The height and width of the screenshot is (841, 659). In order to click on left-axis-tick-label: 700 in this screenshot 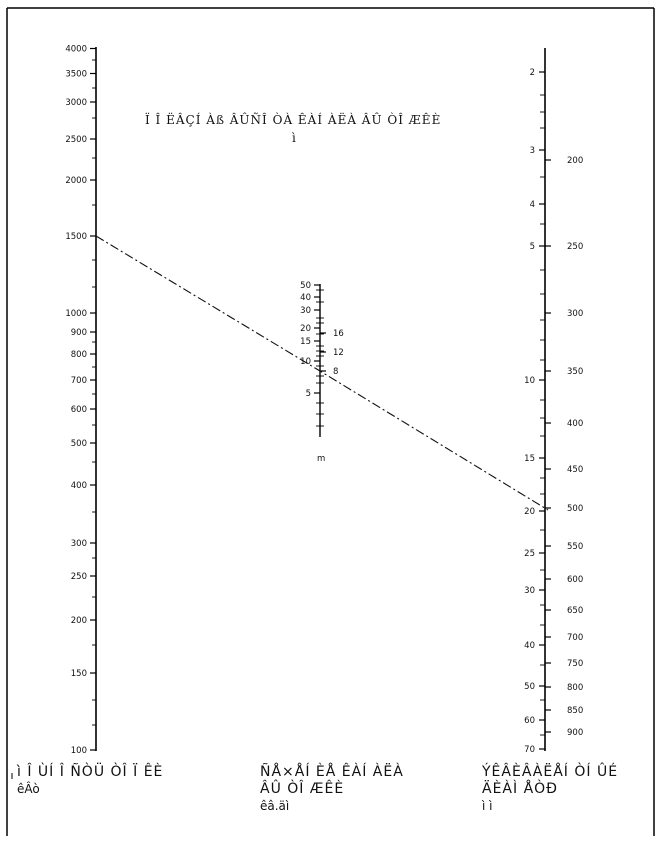, I will do `click(79, 381)`.